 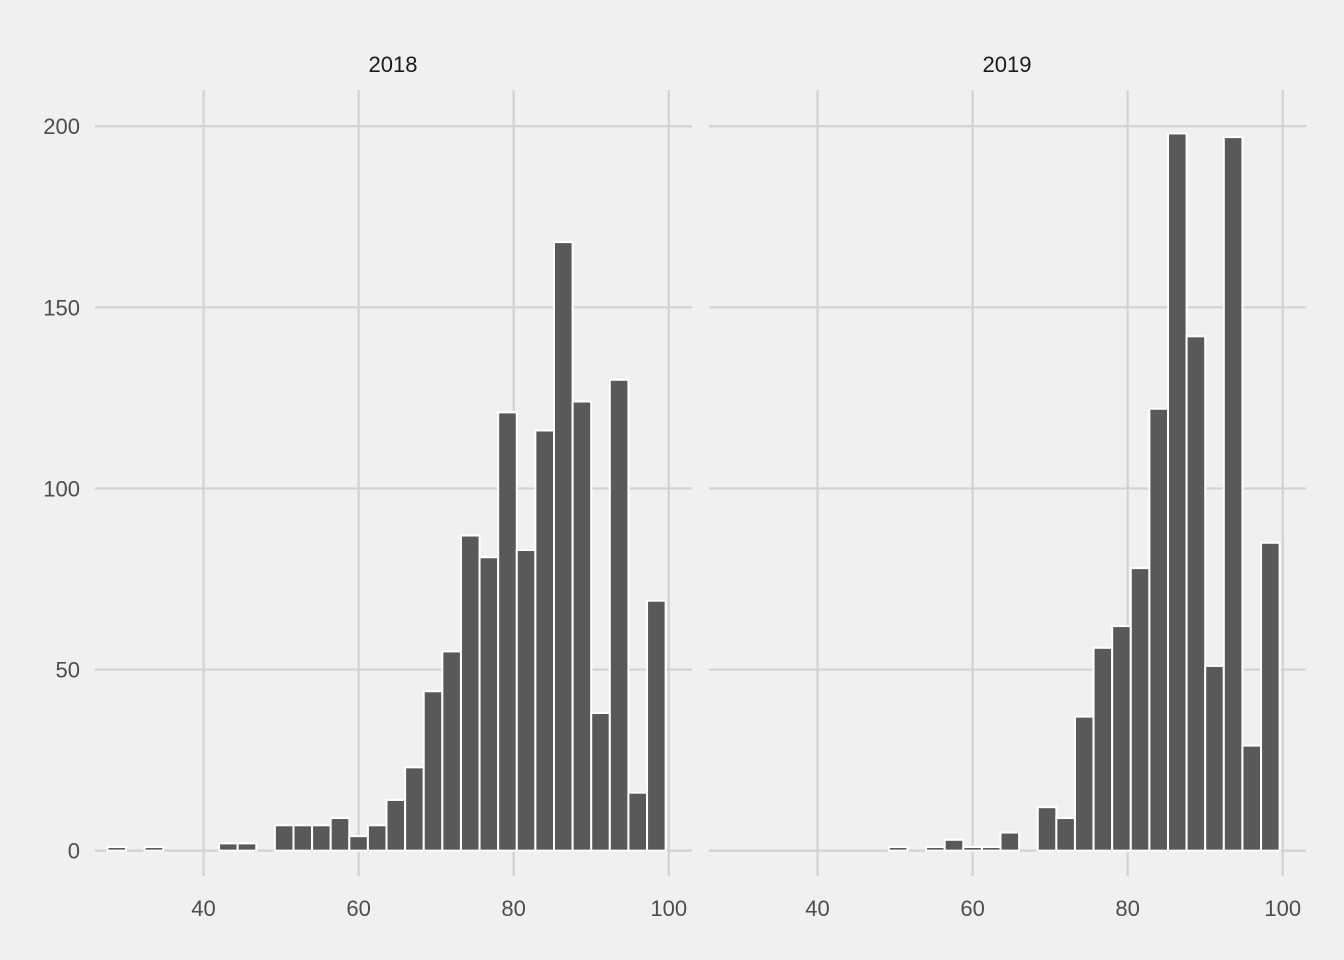 What do you see at coordinates (68, 670) in the screenshot?
I see `y-tick-label: 50` at bounding box center [68, 670].